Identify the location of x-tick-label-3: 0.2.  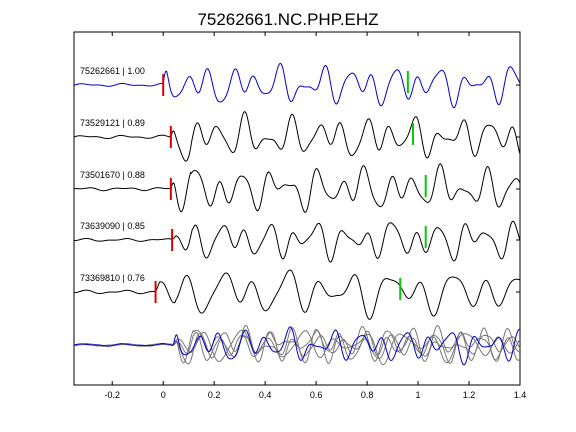
(214, 395).